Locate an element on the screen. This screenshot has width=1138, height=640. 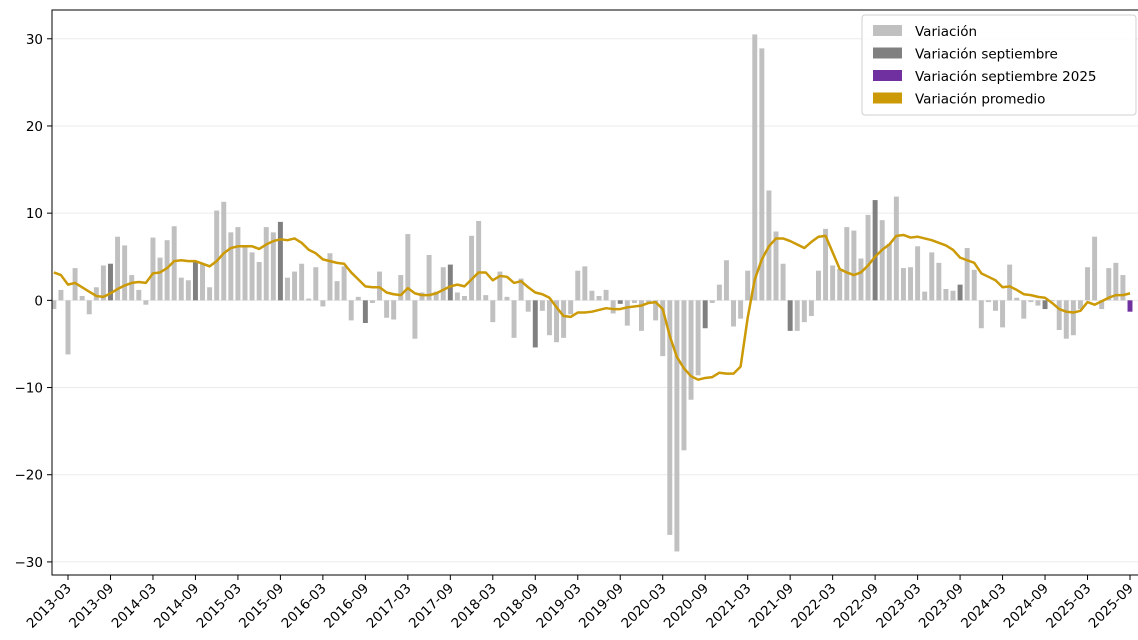
x-tick-label: 2020-03 is located at coordinates (643, 606).